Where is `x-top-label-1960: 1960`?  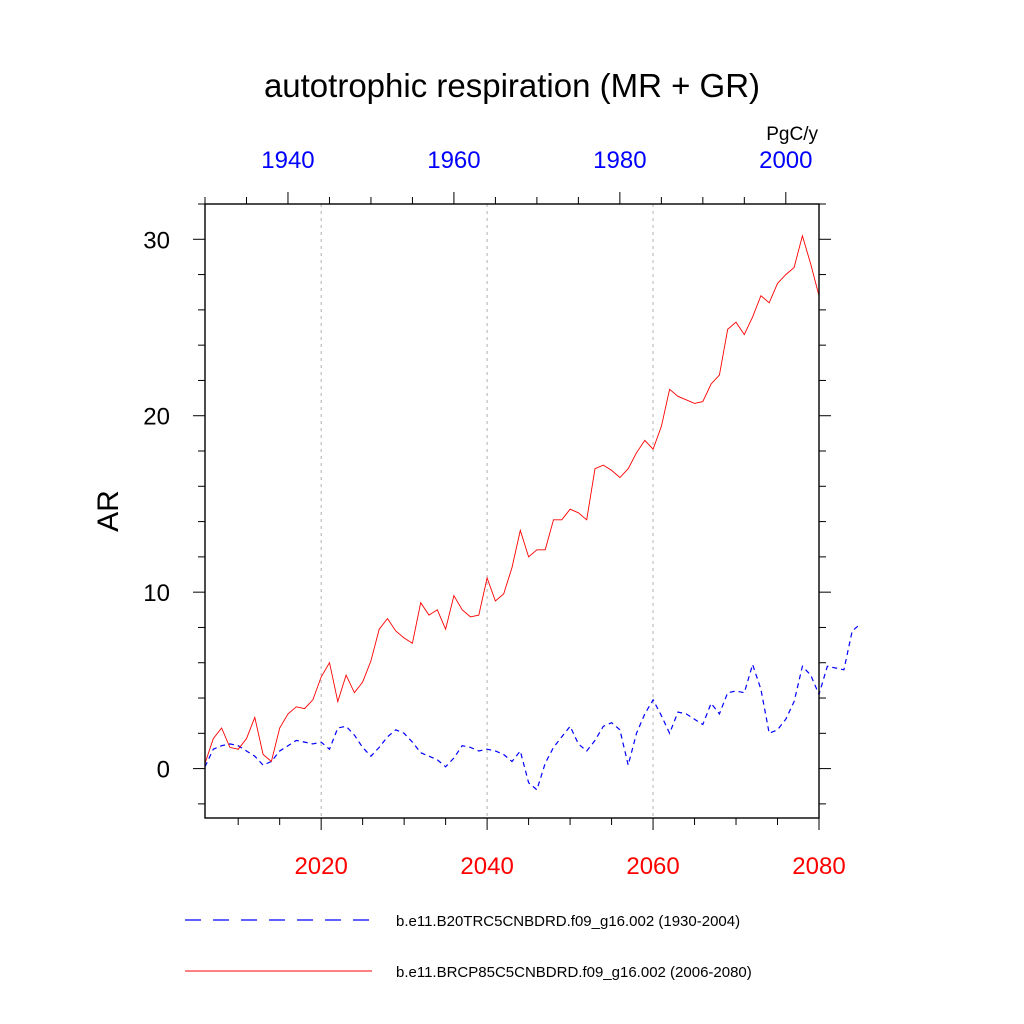
x-top-label-1960: 1960 is located at coordinates (453, 160).